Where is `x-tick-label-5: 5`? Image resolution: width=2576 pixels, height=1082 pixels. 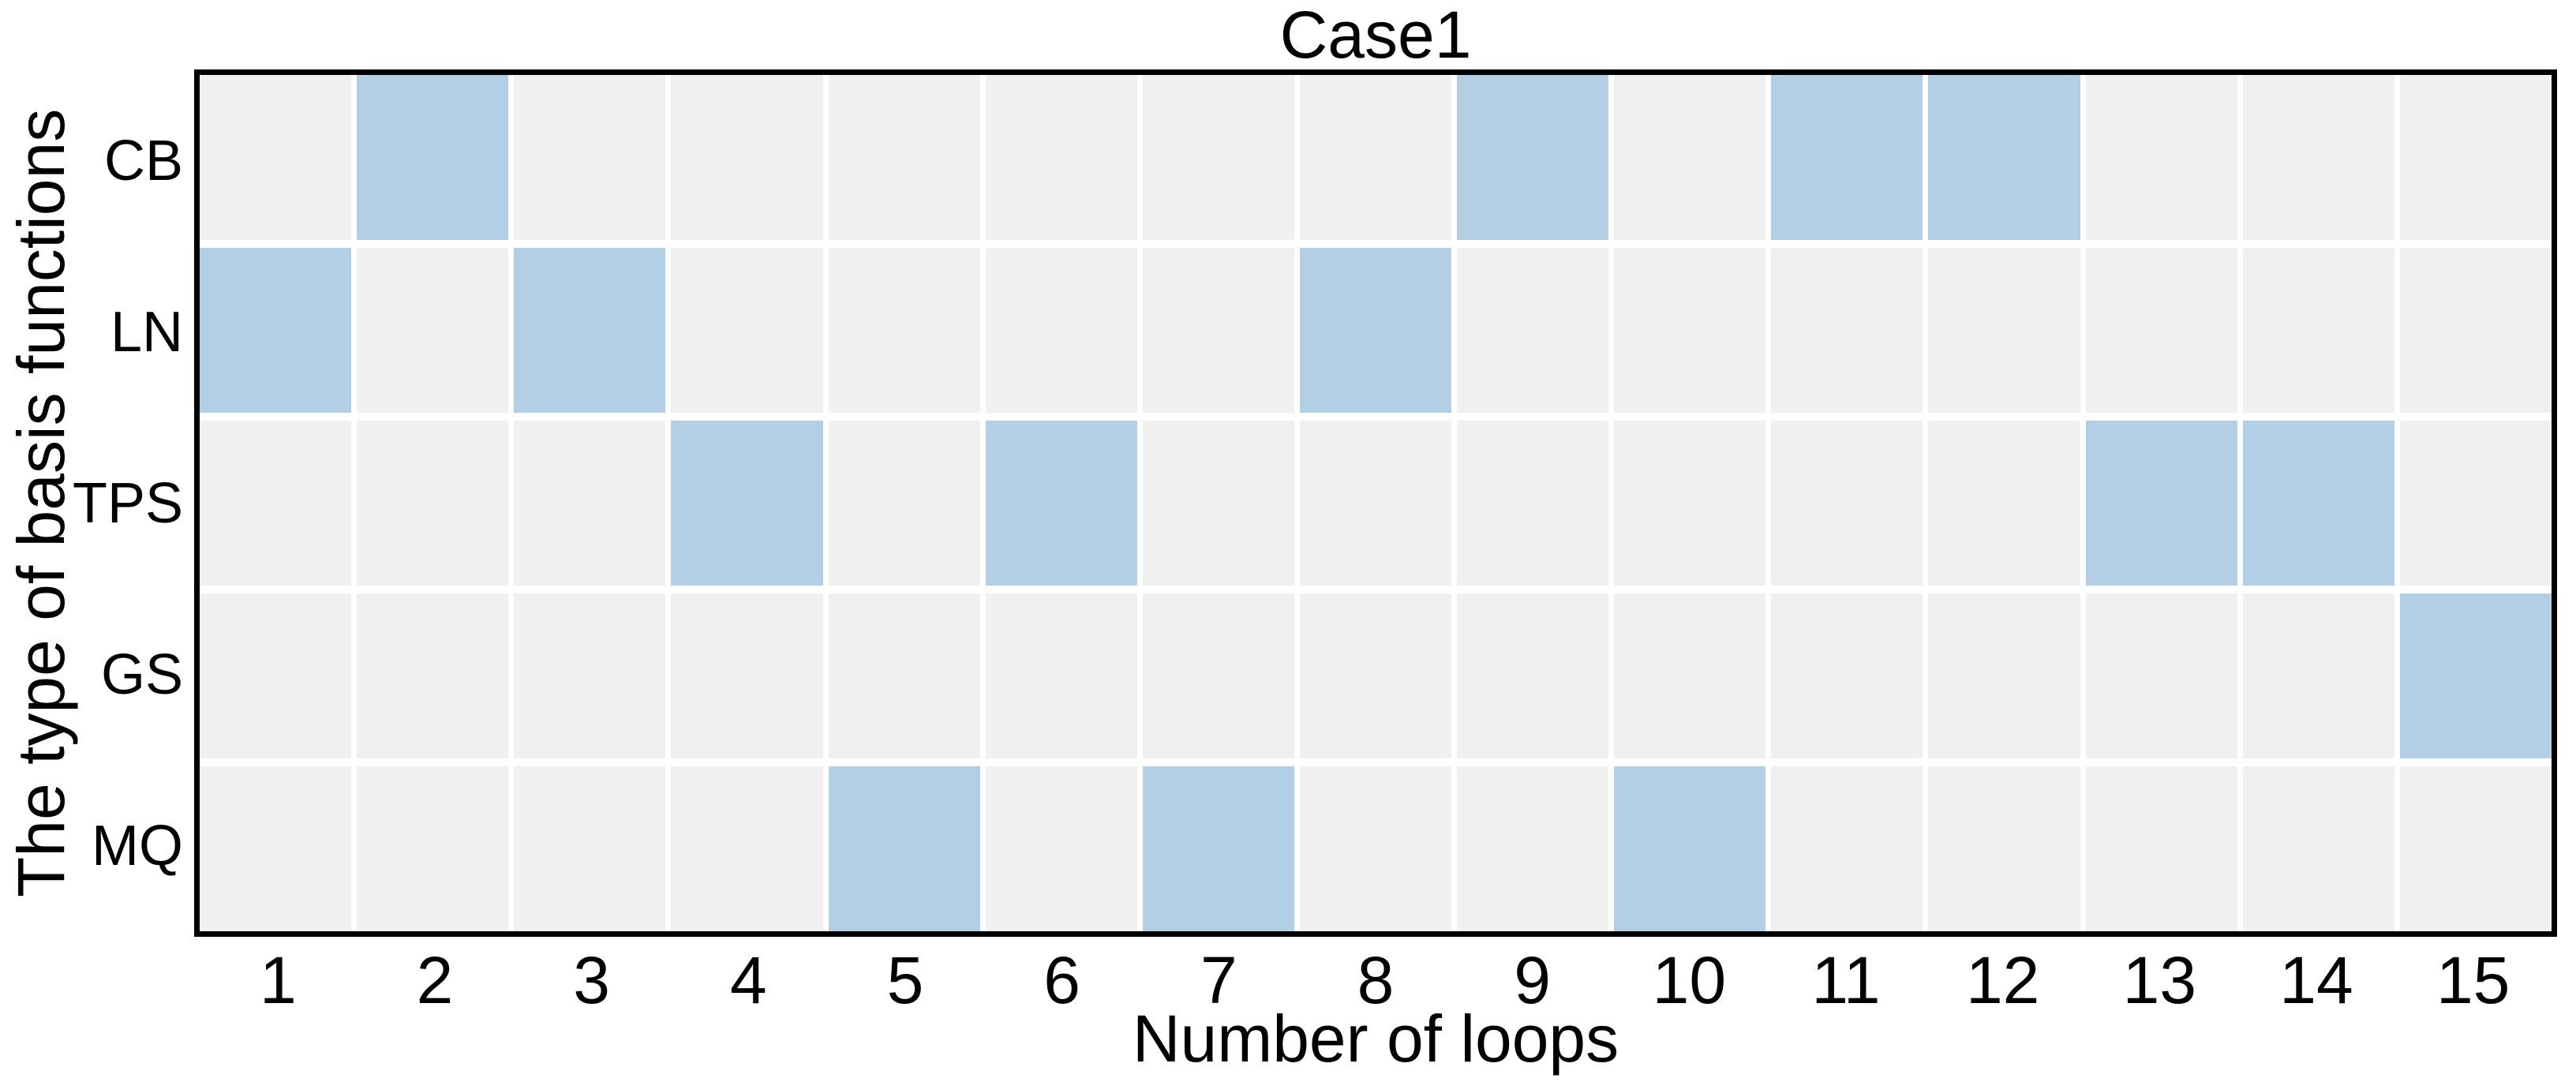
x-tick-label-5: 5 is located at coordinates (905, 980).